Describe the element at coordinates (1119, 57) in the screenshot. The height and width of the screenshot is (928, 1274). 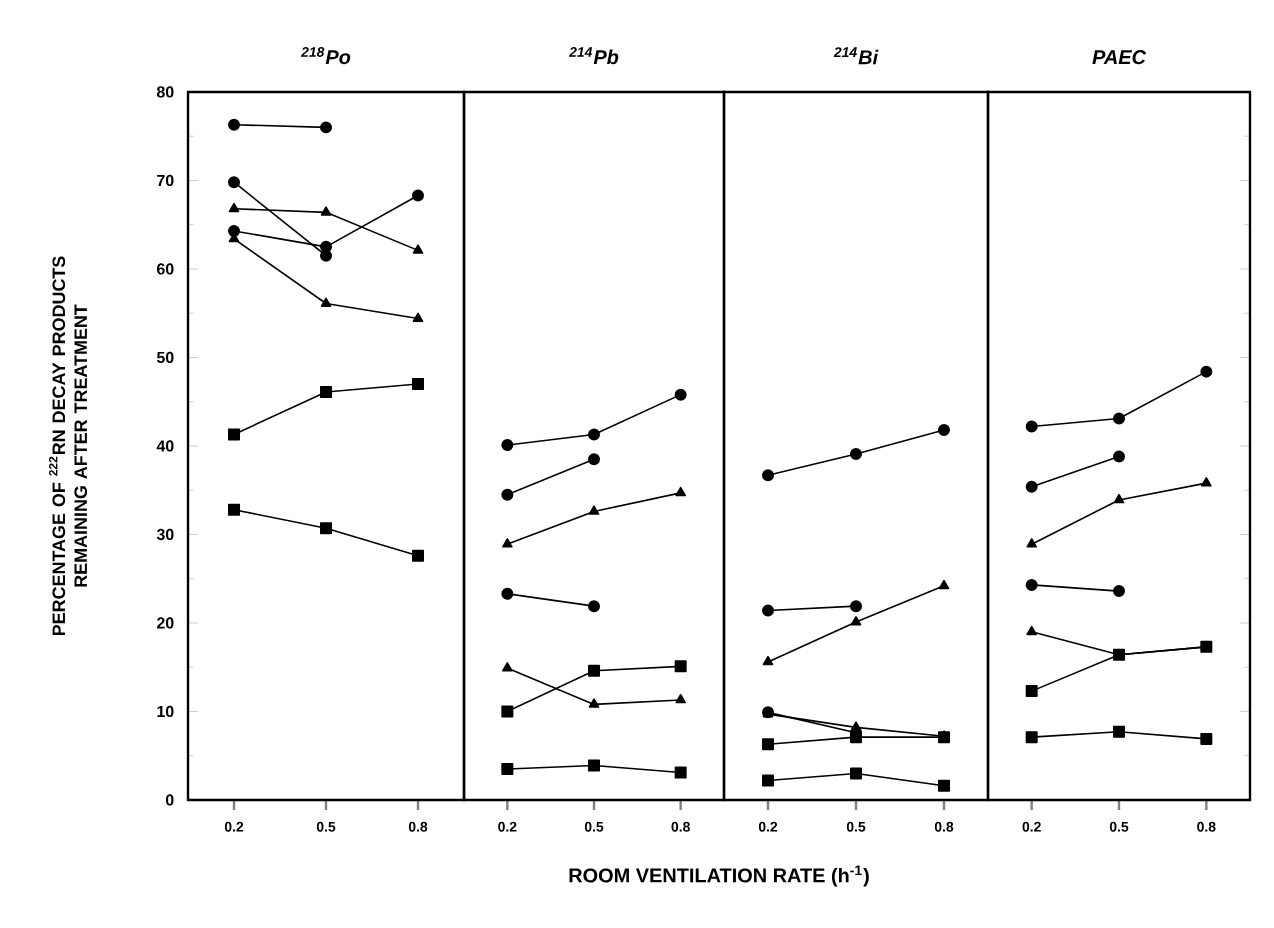
I see `chart-title: PAEC` at that location.